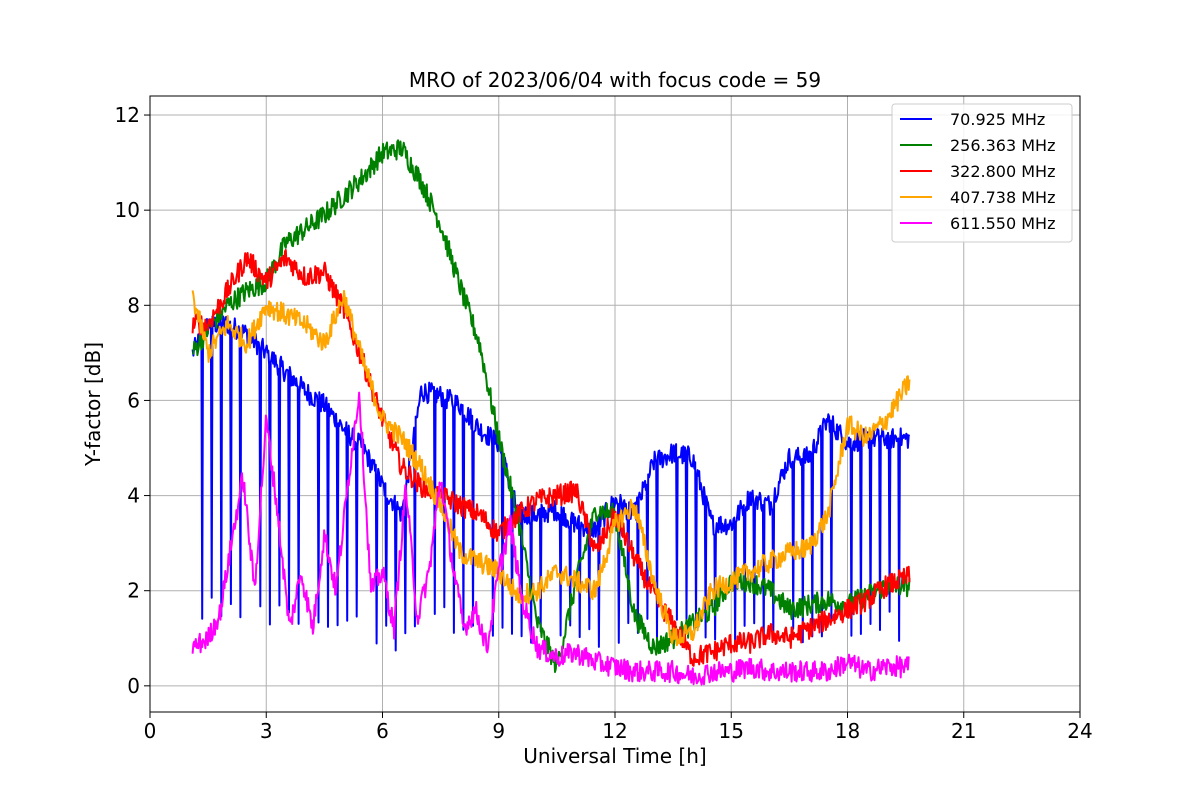 The height and width of the screenshot is (800, 1200). I want to click on y-tick-label: 12, so click(127, 115).